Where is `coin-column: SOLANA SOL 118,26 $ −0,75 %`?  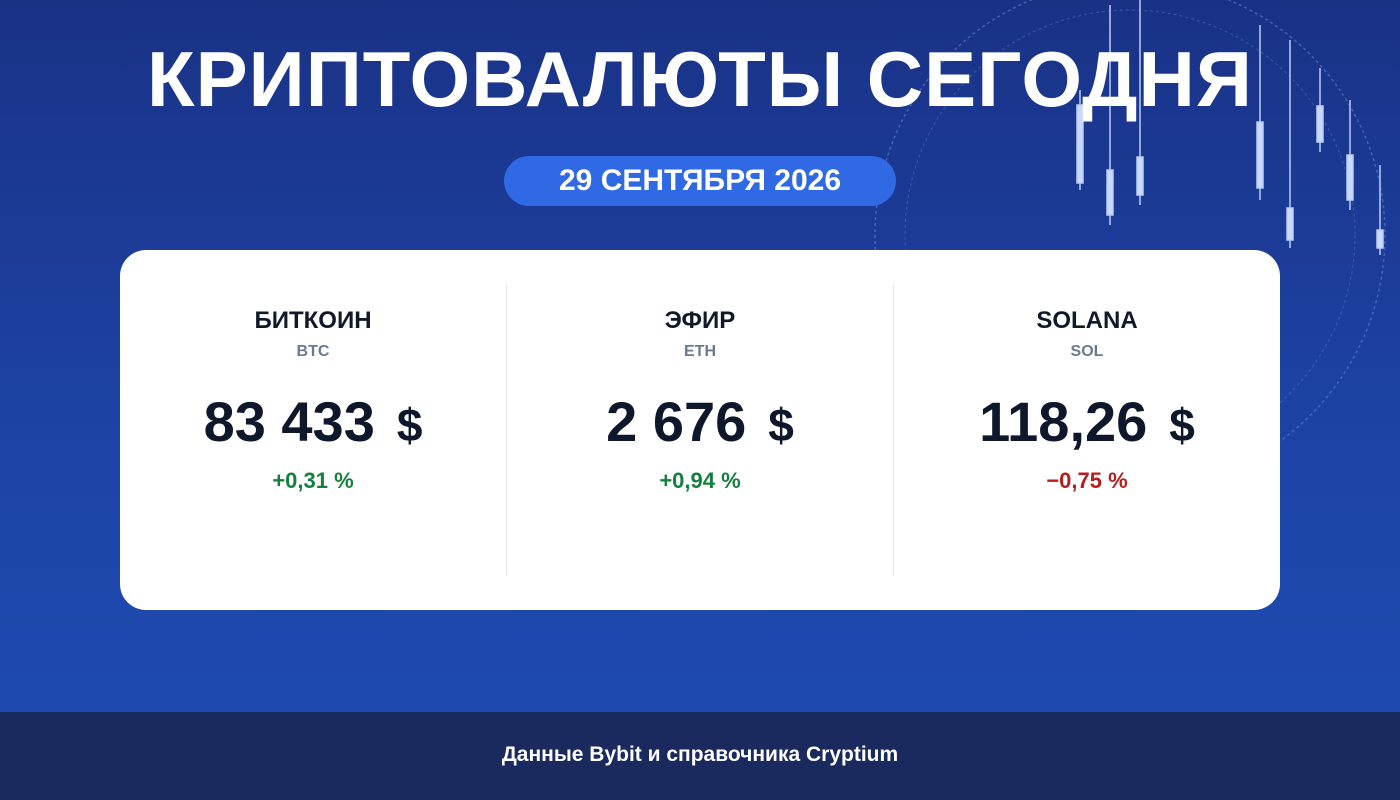
coin-column: SOLANA SOL 118,26 $ −0,75 % is located at coordinates (1086, 430).